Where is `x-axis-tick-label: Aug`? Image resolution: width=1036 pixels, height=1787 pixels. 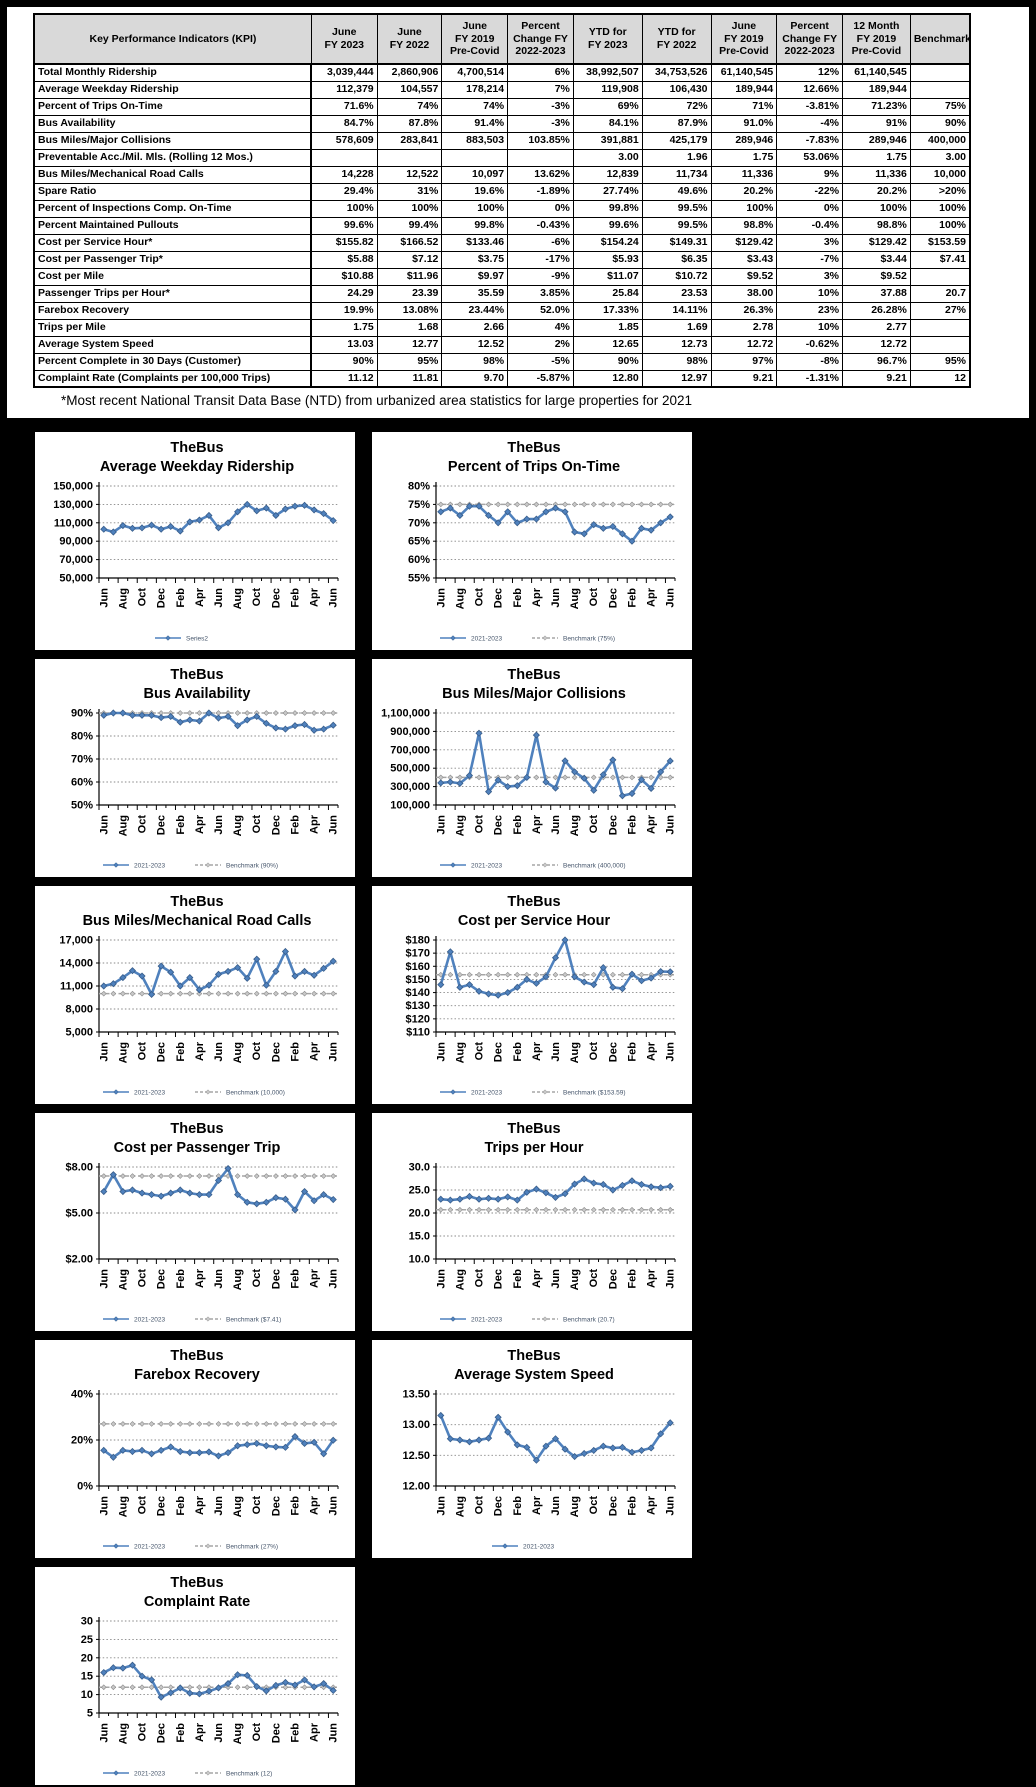
x-axis-tick-label: Aug is located at coordinates (460, 1279).